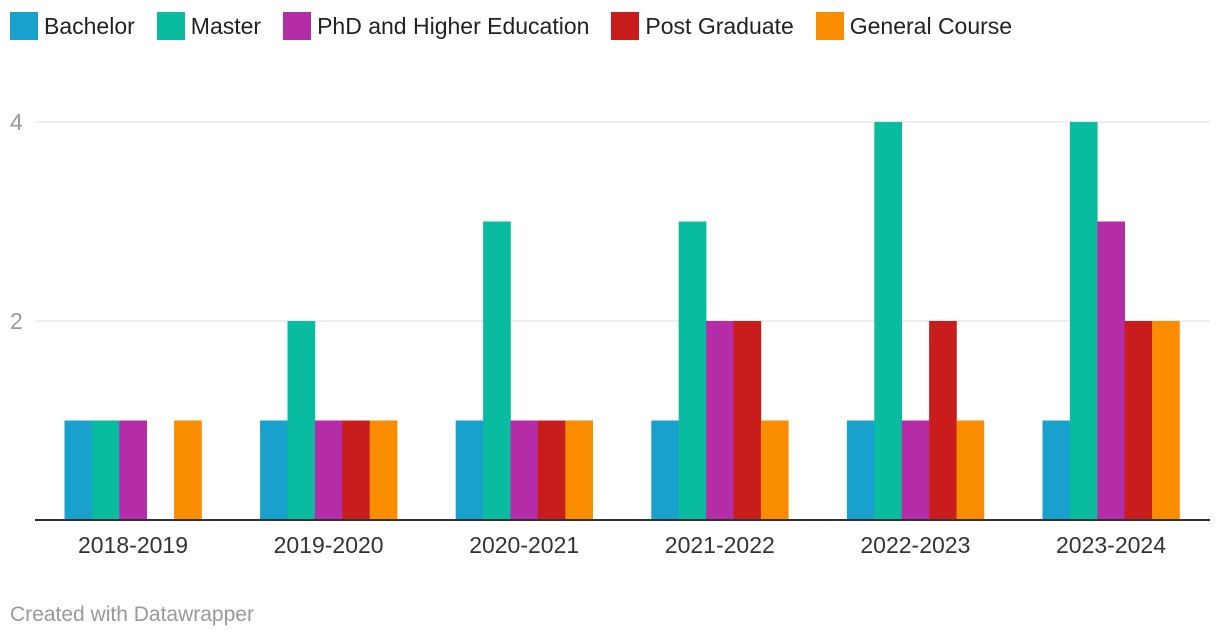 Image resolution: width=1220 pixels, height=642 pixels. I want to click on legend-label: PhD and Higher Education, so click(453, 25).